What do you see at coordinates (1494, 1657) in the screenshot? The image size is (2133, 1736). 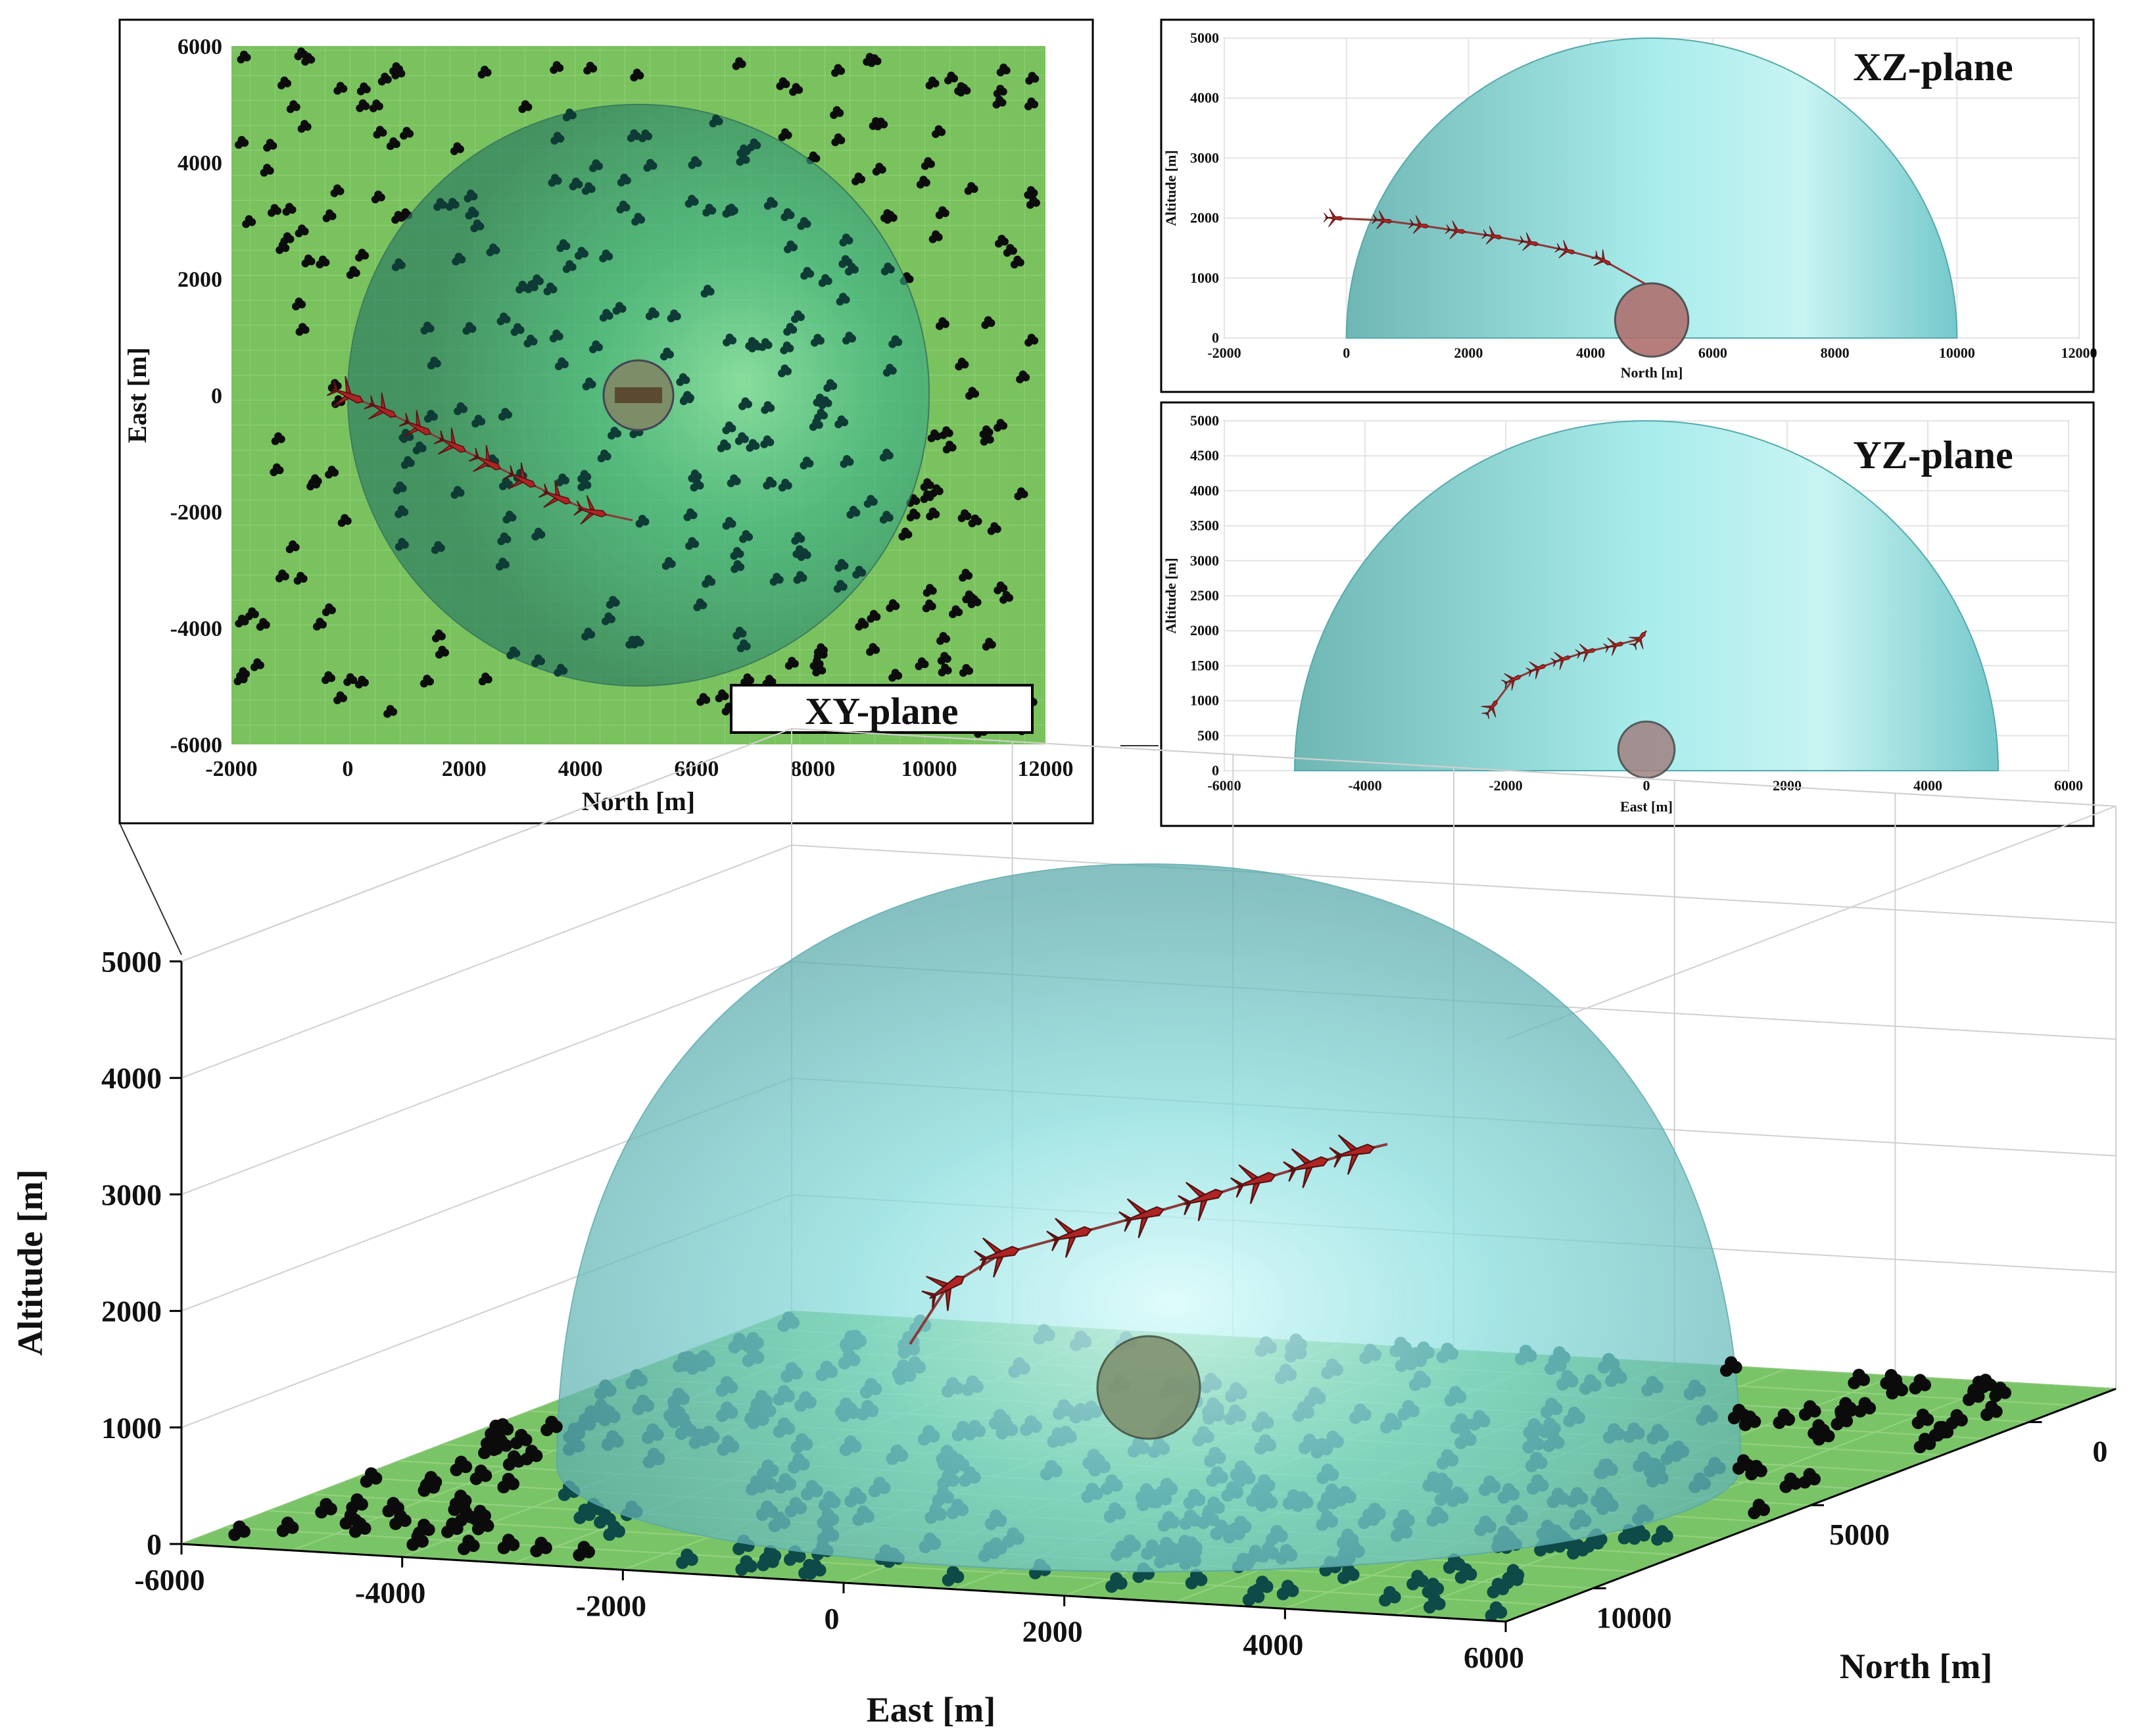 I see `three-d-x-tick: 6000` at bounding box center [1494, 1657].